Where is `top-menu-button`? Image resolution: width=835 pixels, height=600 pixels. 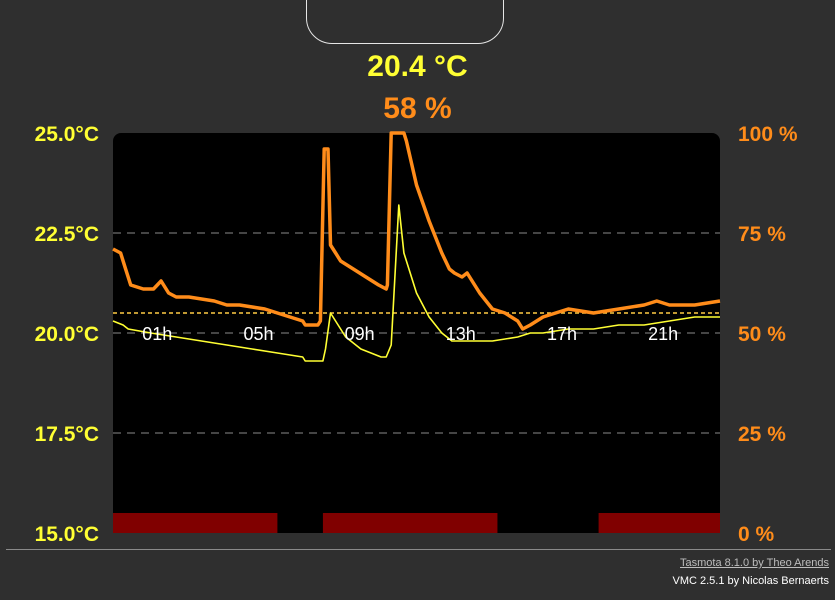 top-menu-button is located at coordinates (405, 22).